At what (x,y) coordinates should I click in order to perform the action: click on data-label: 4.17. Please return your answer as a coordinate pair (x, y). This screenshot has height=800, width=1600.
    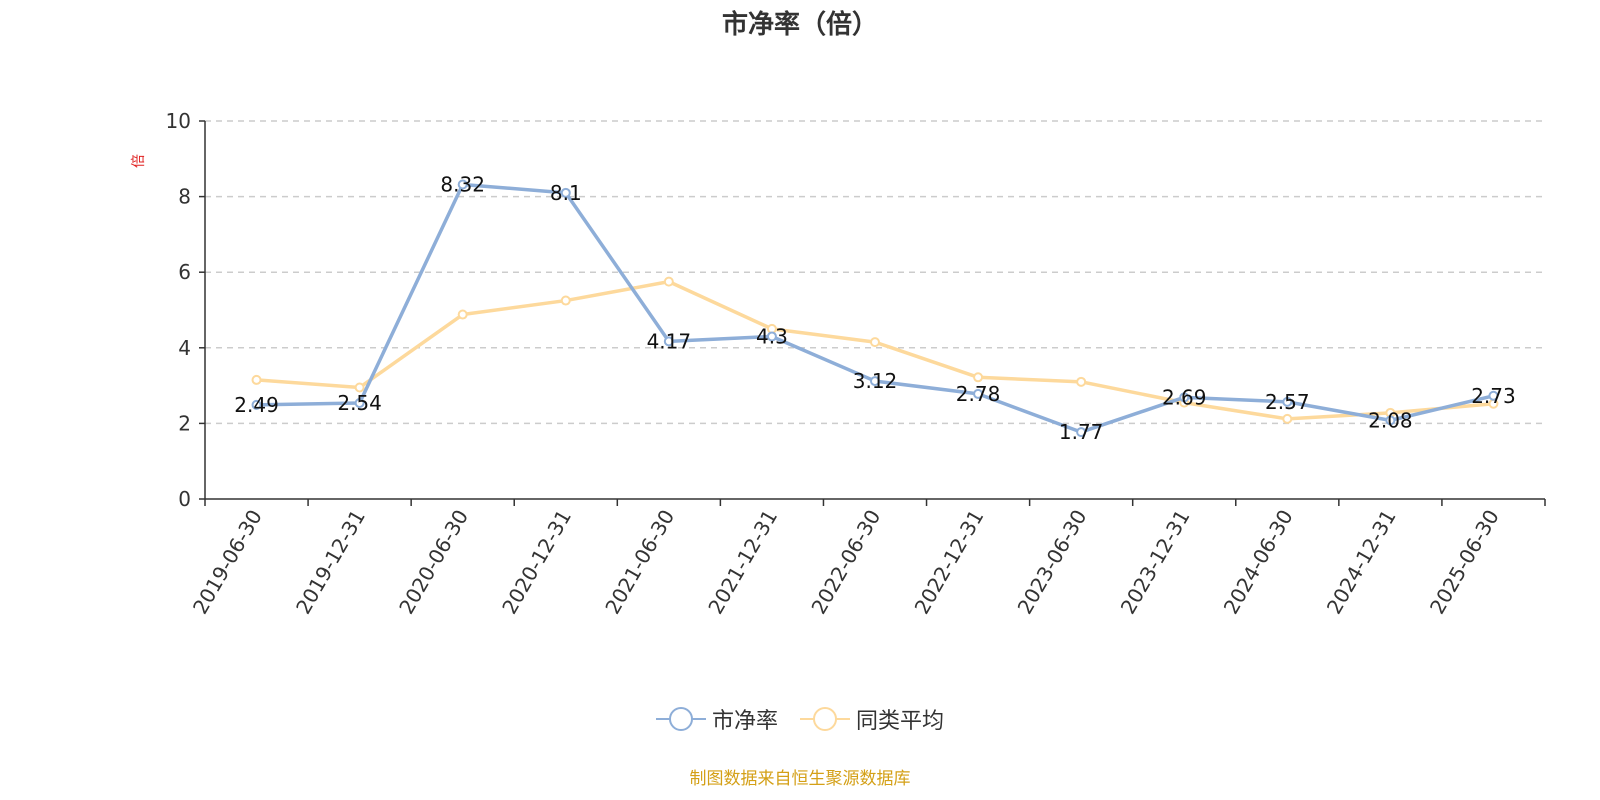
    Looking at the image, I should click on (669, 341).